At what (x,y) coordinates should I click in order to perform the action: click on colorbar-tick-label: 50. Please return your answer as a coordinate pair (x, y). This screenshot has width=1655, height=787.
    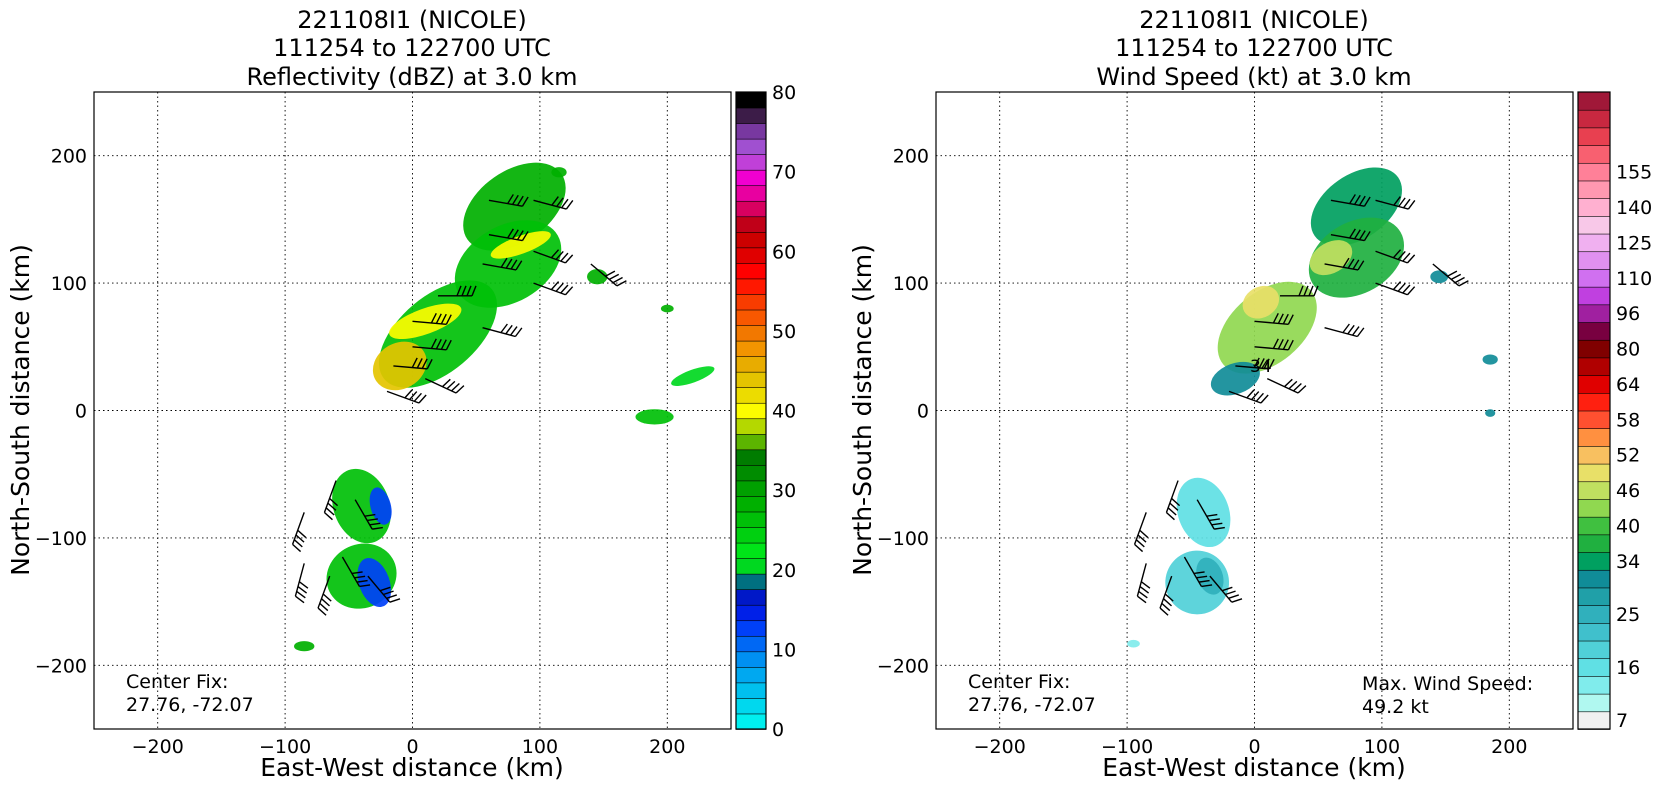
    Looking at the image, I should click on (784, 332).